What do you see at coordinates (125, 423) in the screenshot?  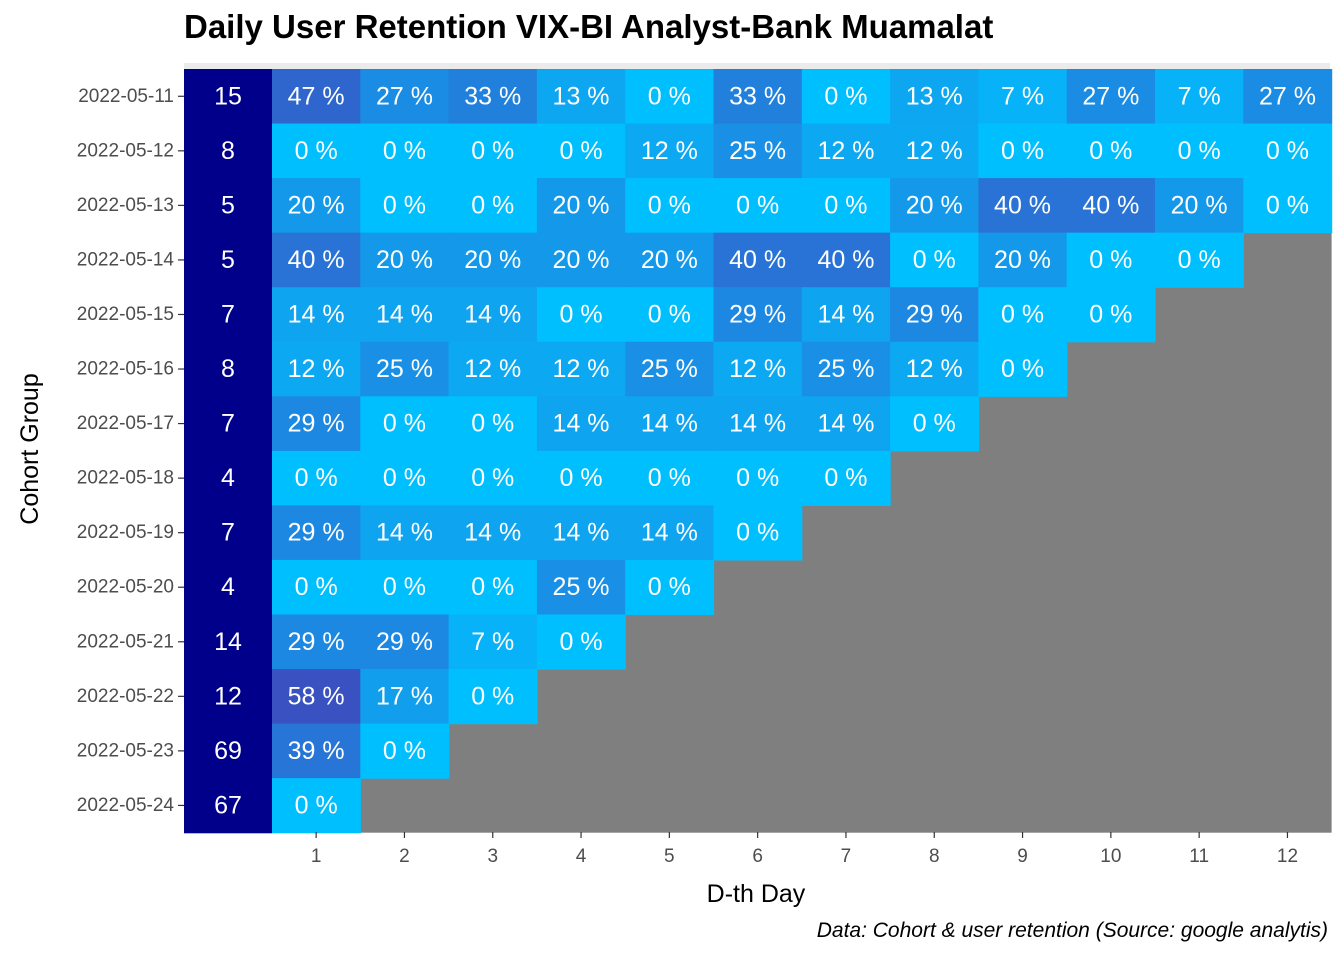 I see `y-tick-label: 2022-05-17` at bounding box center [125, 423].